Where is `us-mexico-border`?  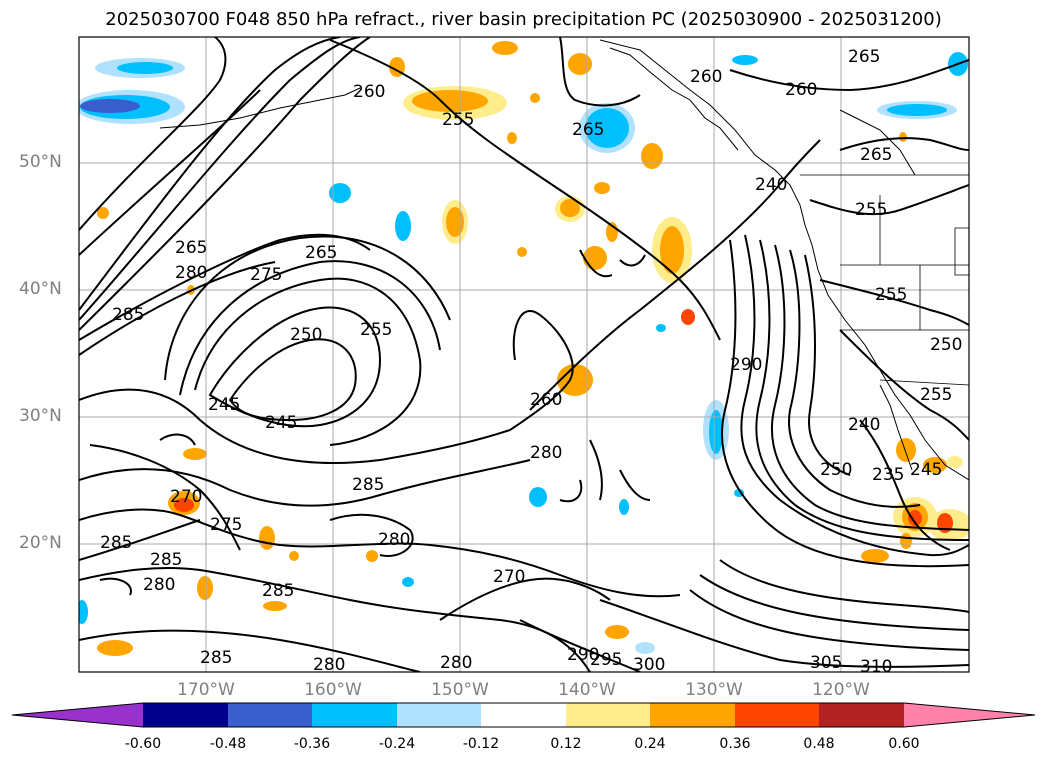
us-mexico-border is located at coordinates (924, 382).